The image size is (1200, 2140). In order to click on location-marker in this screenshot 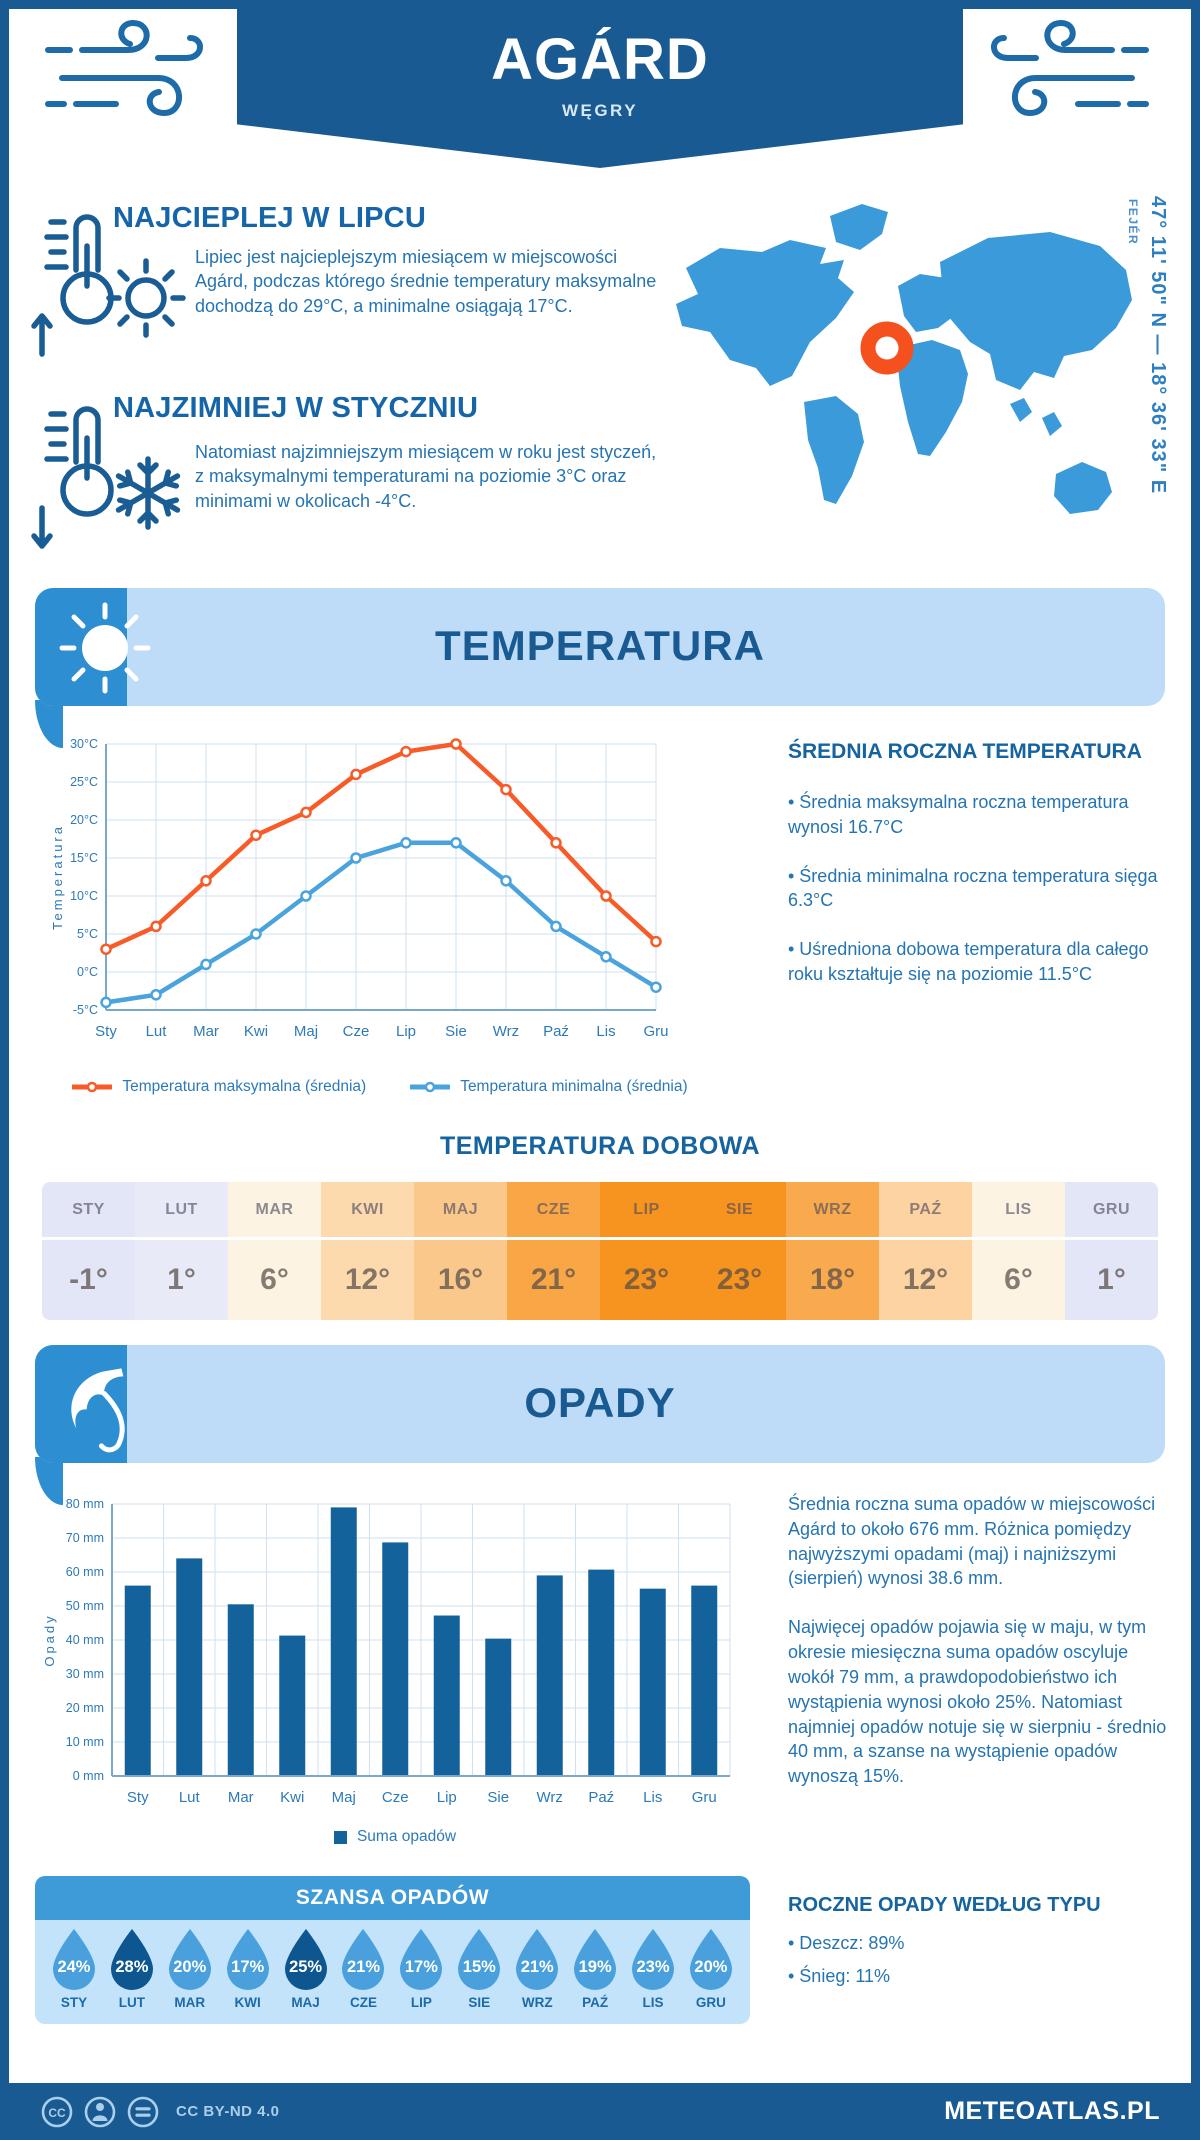, I will do `click(887, 348)`.